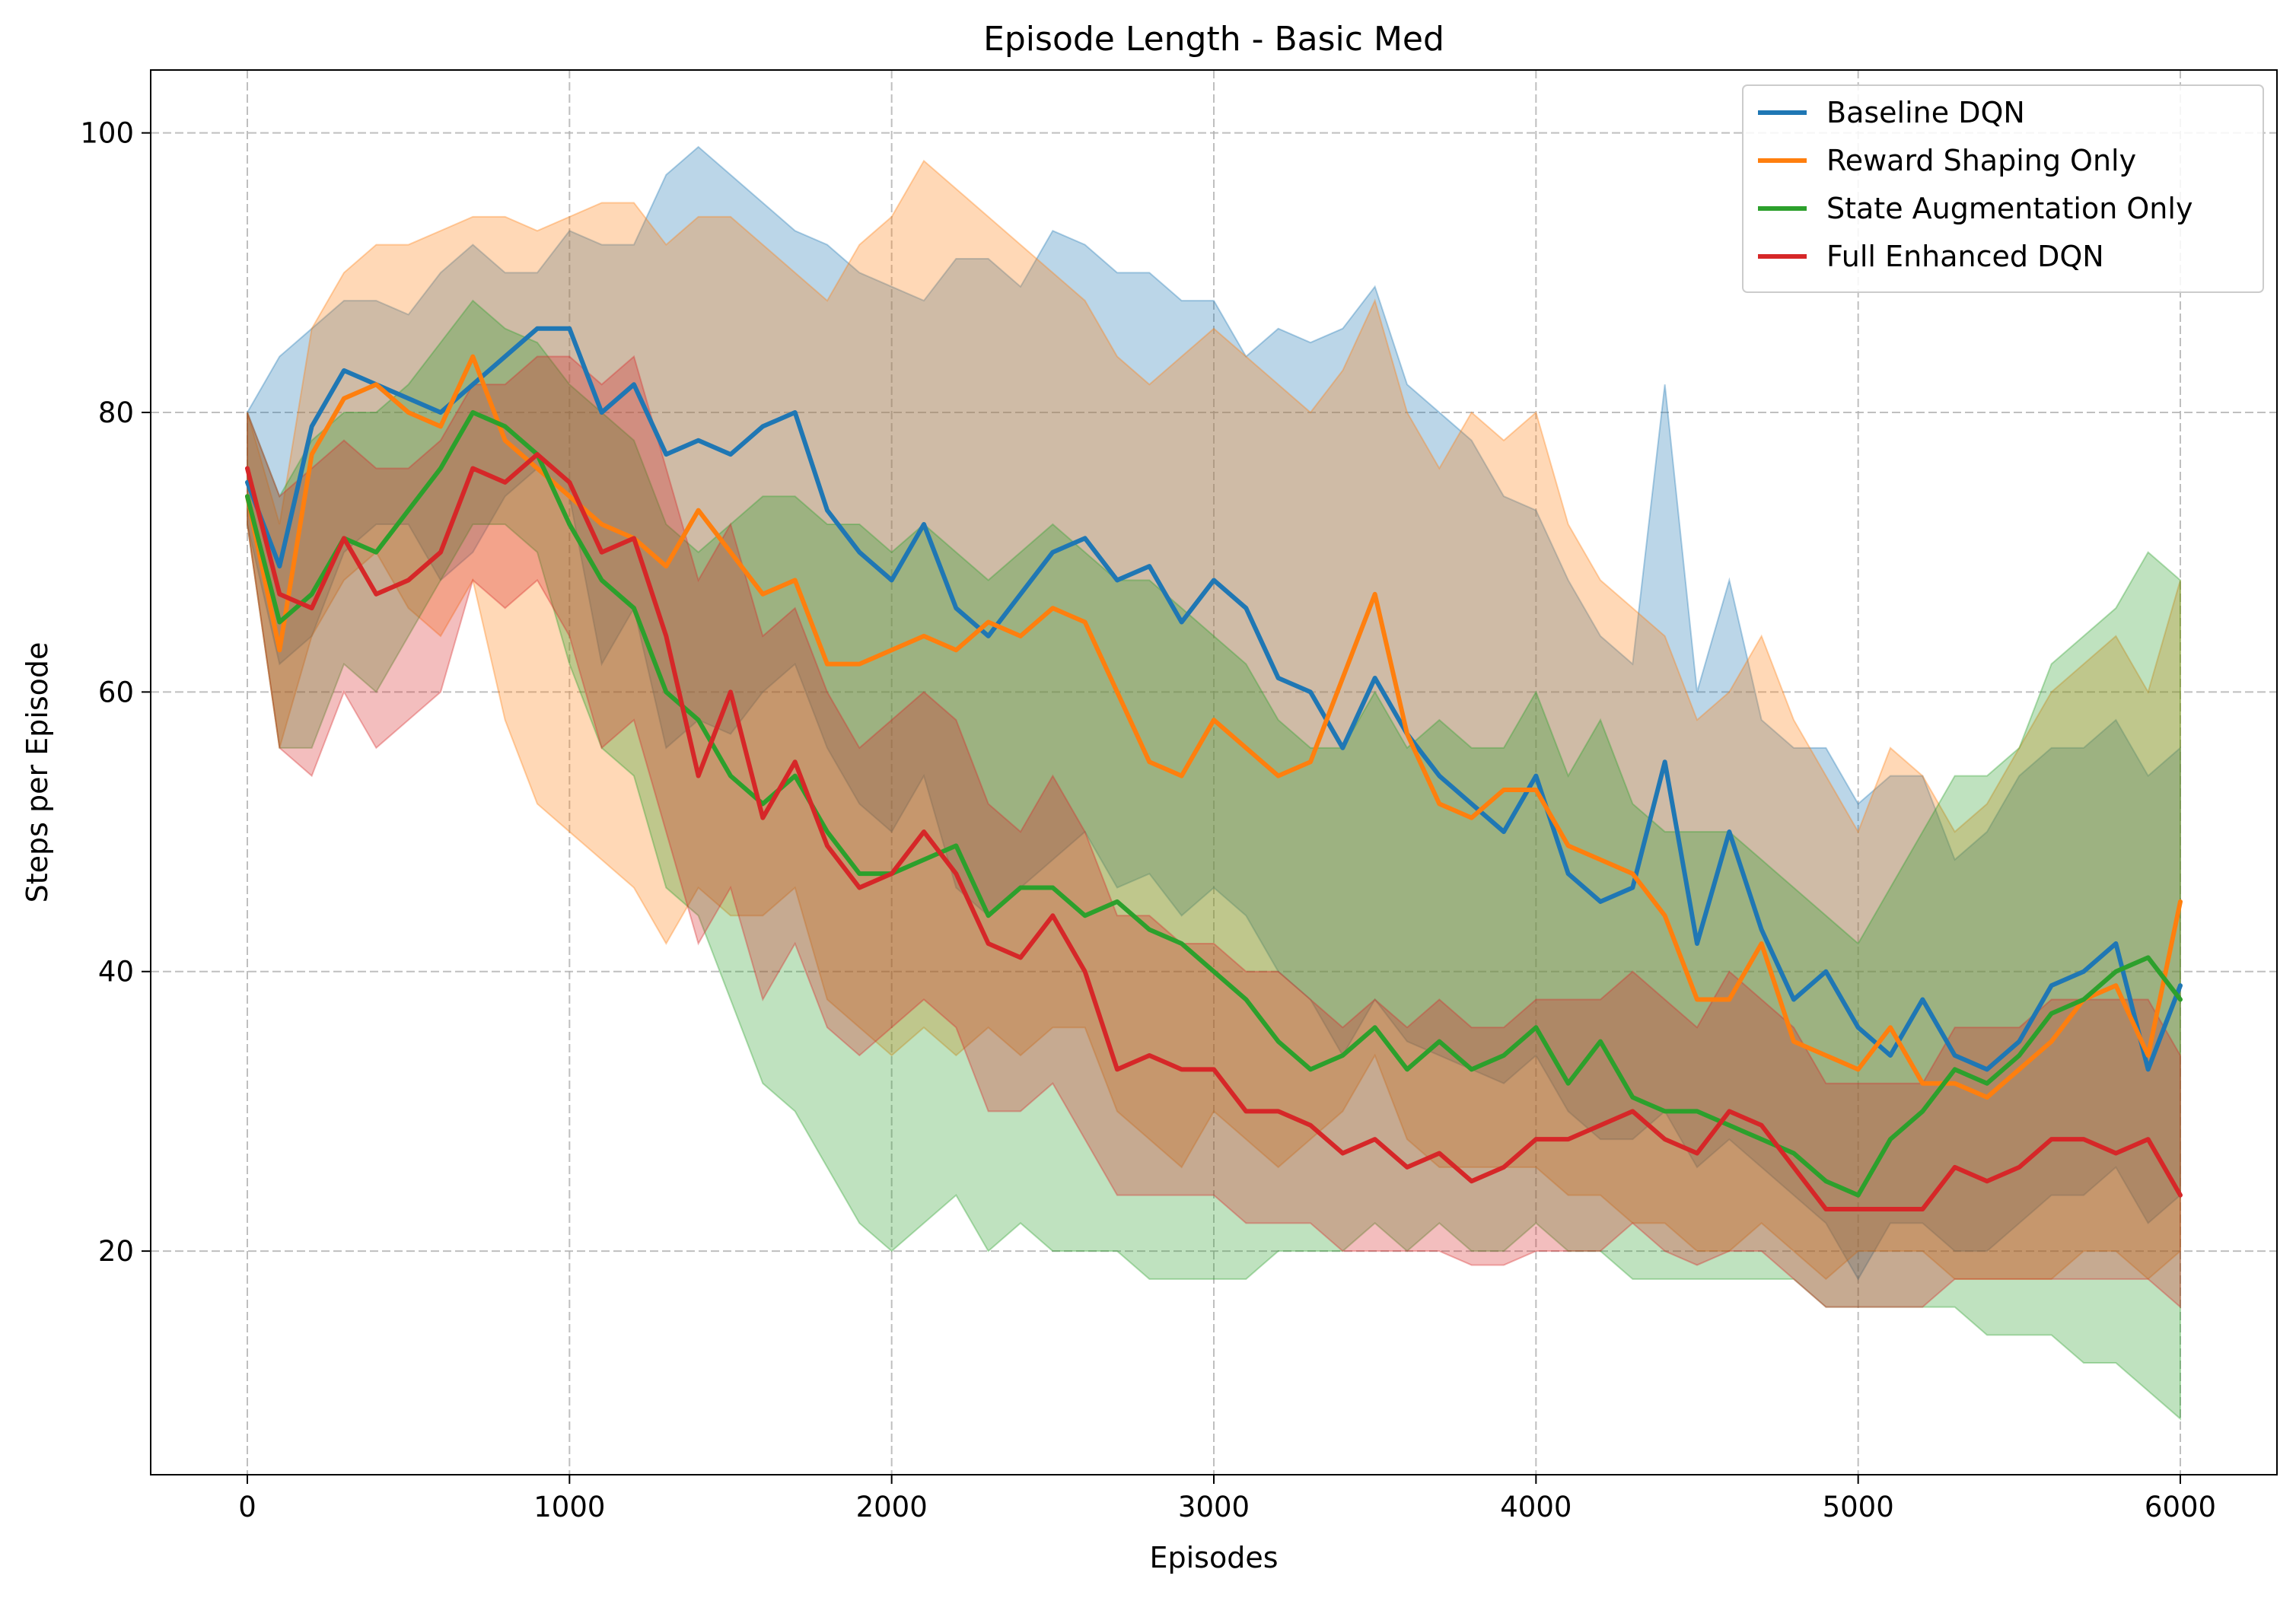 The width and height of the screenshot is (2296, 1598). Describe the element at coordinates (116, 412) in the screenshot. I see `y-tick-label: 80` at that location.